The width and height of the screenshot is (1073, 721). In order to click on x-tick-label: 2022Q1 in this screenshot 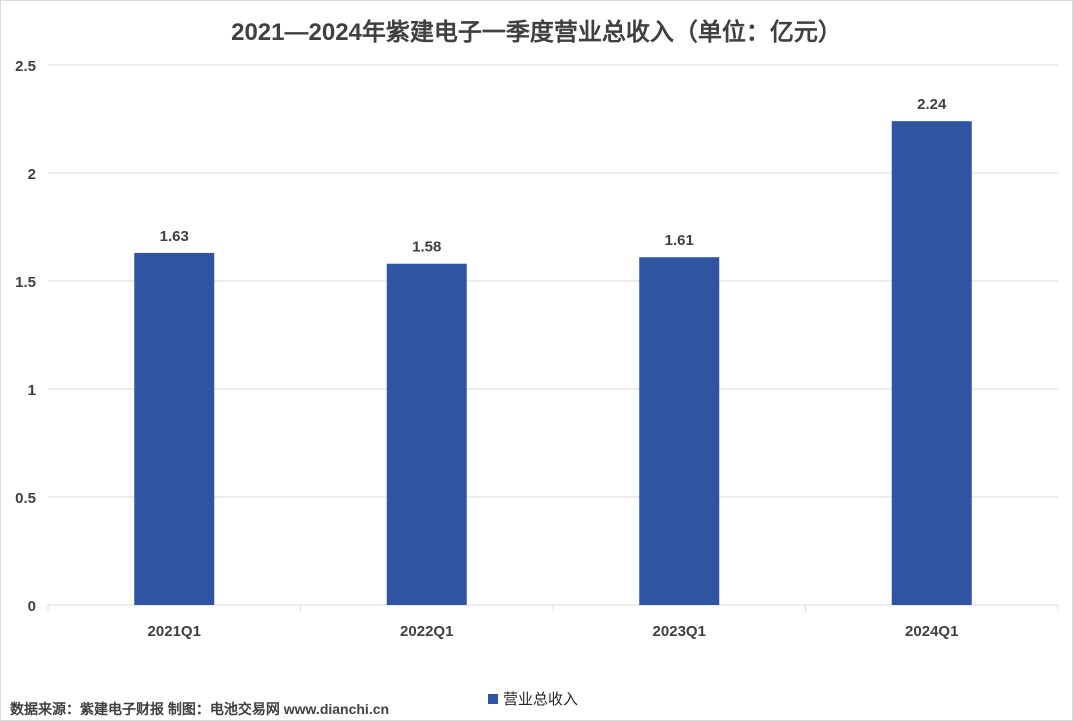, I will do `click(426, 631)`.